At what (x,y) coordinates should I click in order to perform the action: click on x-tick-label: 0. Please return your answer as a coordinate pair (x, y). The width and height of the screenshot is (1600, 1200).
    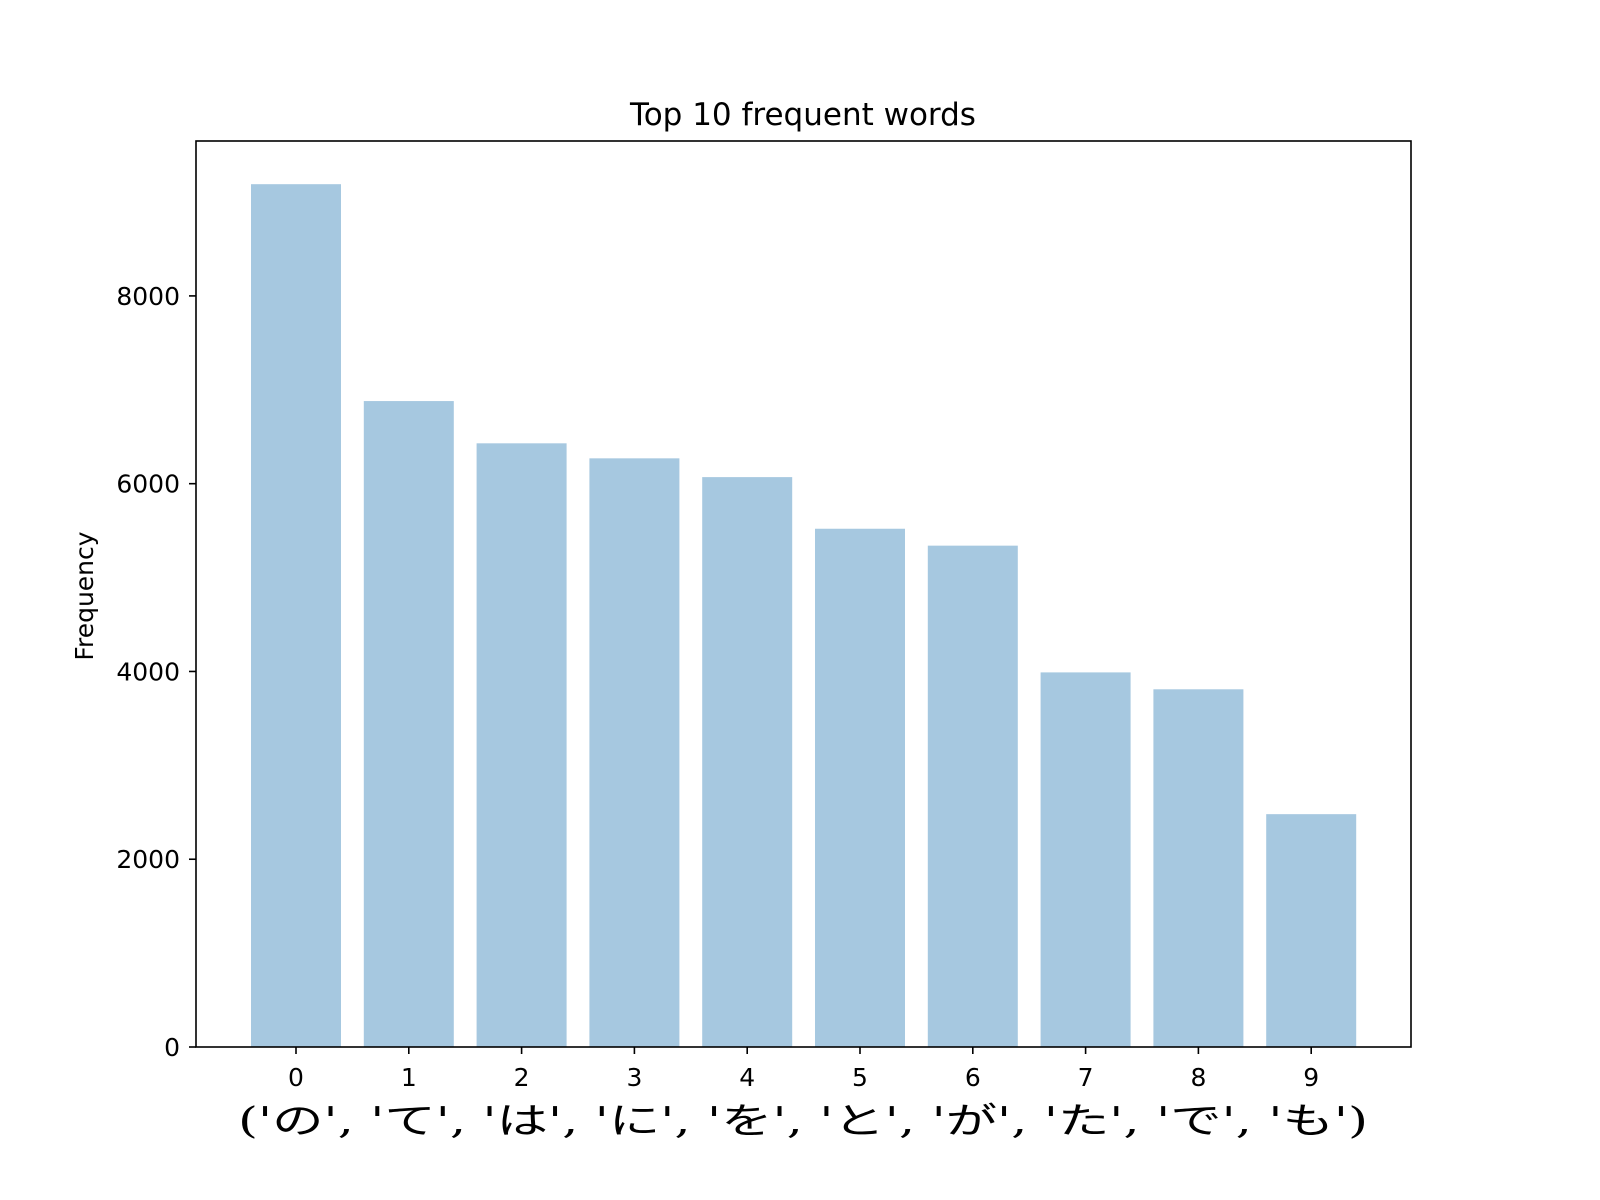
    Looking at the image, I should click on (296, 1077).